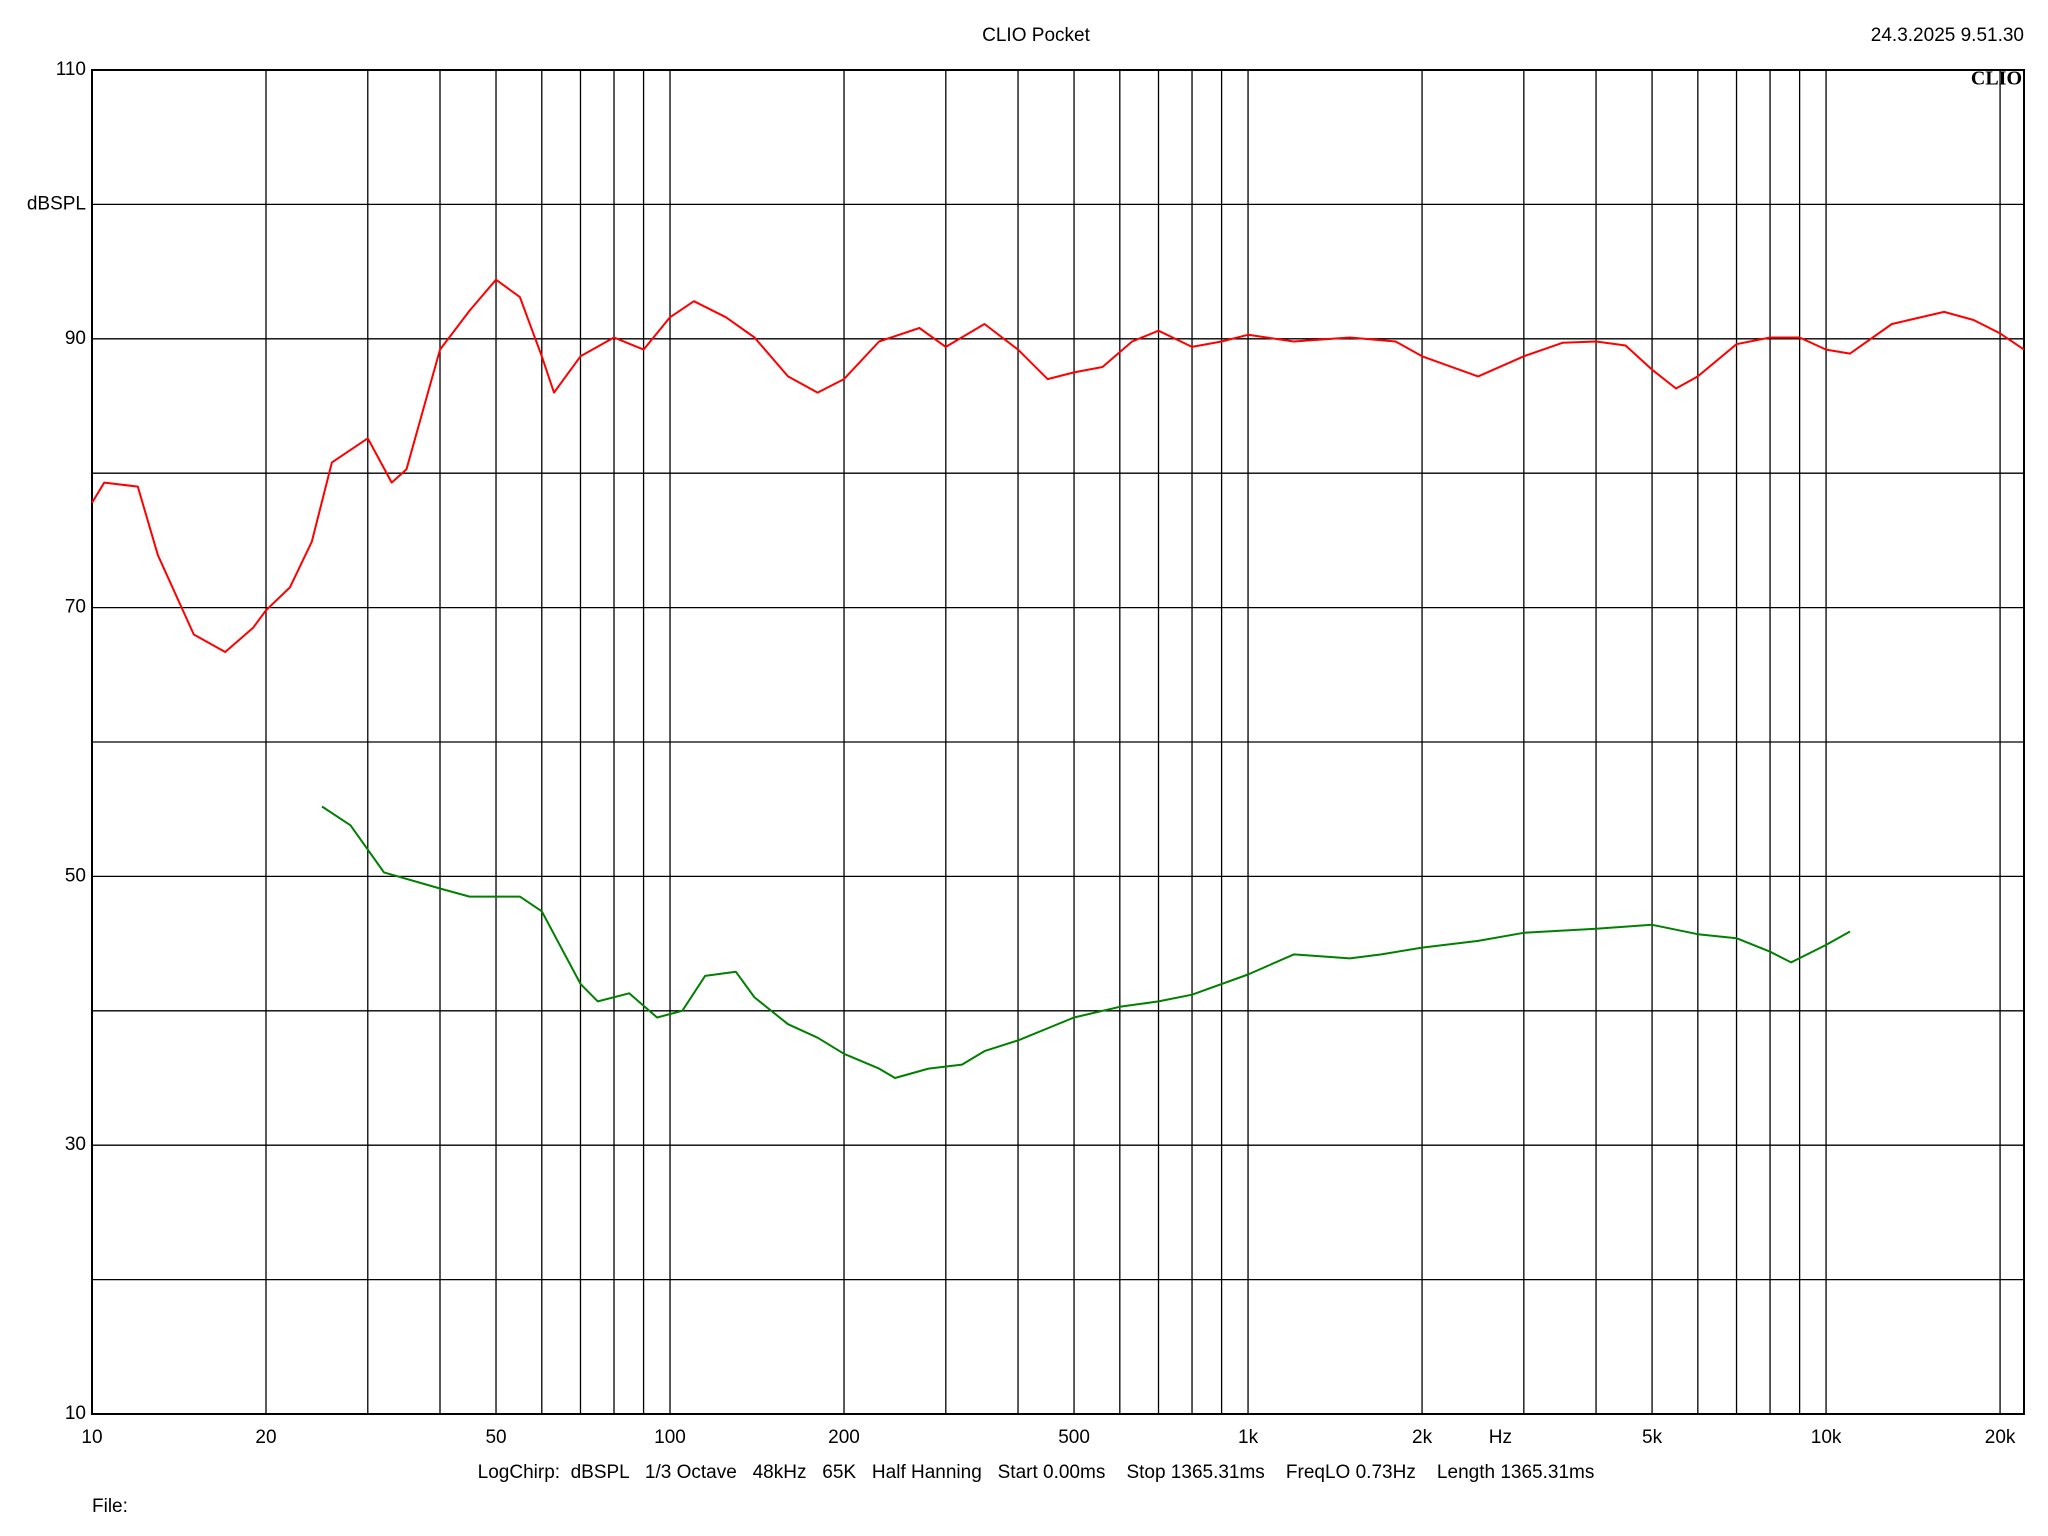  I want to click on y-tick-label: 110, so click(71, 69).